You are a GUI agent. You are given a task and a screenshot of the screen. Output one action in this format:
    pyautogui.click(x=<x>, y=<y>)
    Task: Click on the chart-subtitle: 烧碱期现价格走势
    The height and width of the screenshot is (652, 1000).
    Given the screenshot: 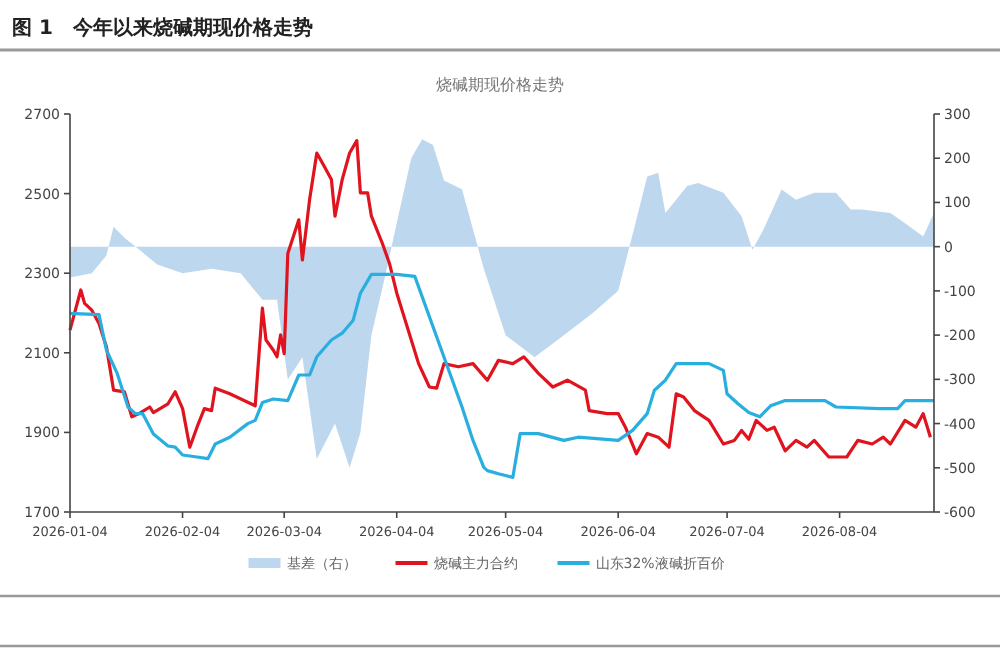 What is the action you would take?
    pyautogui.click(x=500, y=85)
    